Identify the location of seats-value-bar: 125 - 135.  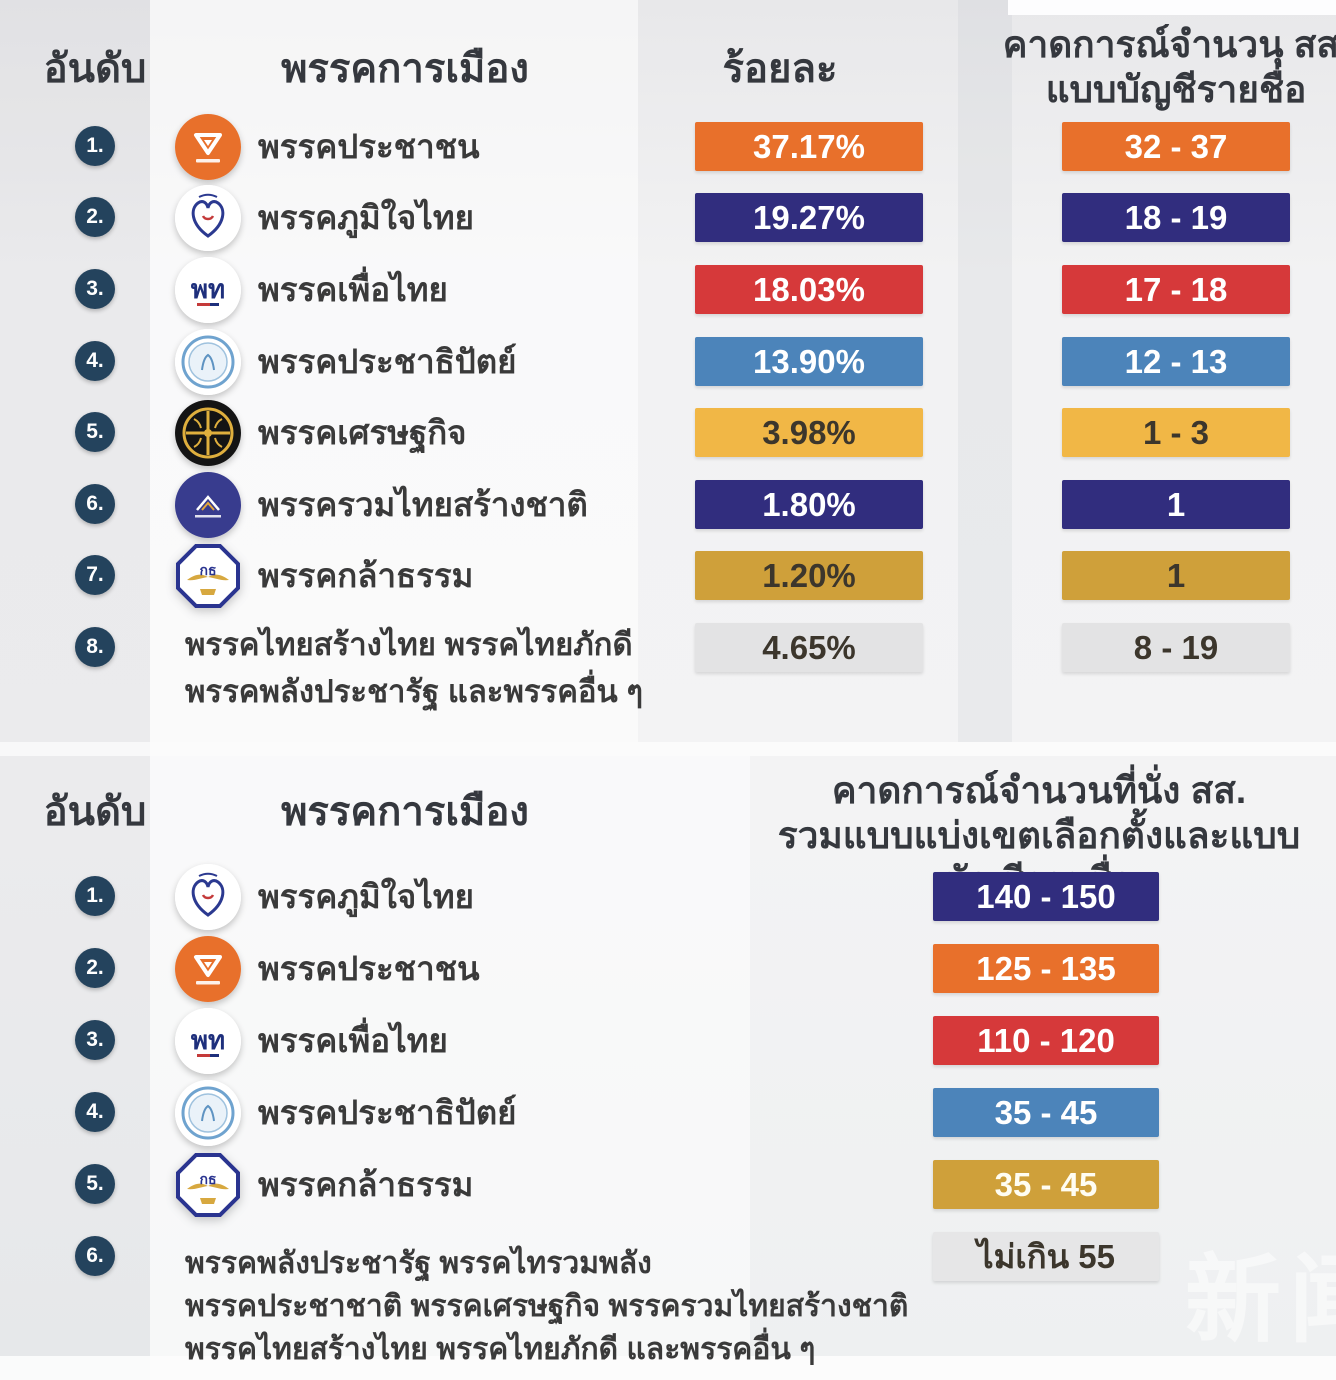
(1046, 968).